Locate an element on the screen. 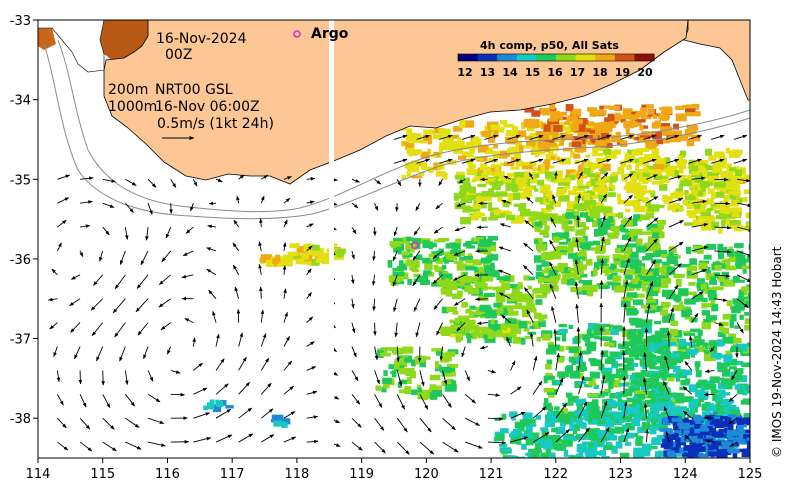 The width and height of the screenshot is (791, 492). colorbar-swatch is located at coordinates (468, 57).